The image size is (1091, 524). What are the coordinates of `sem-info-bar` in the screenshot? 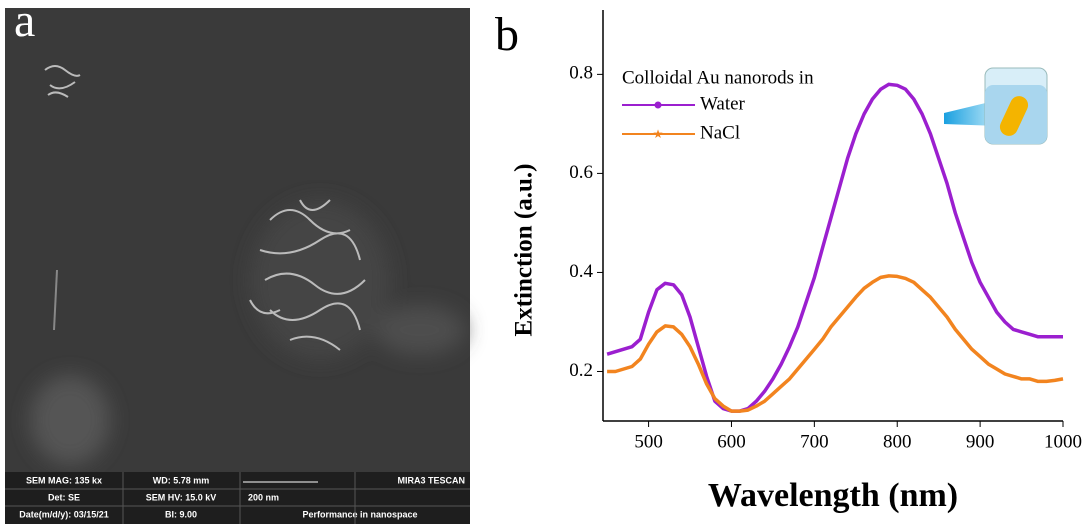 It's located at (237, 498).